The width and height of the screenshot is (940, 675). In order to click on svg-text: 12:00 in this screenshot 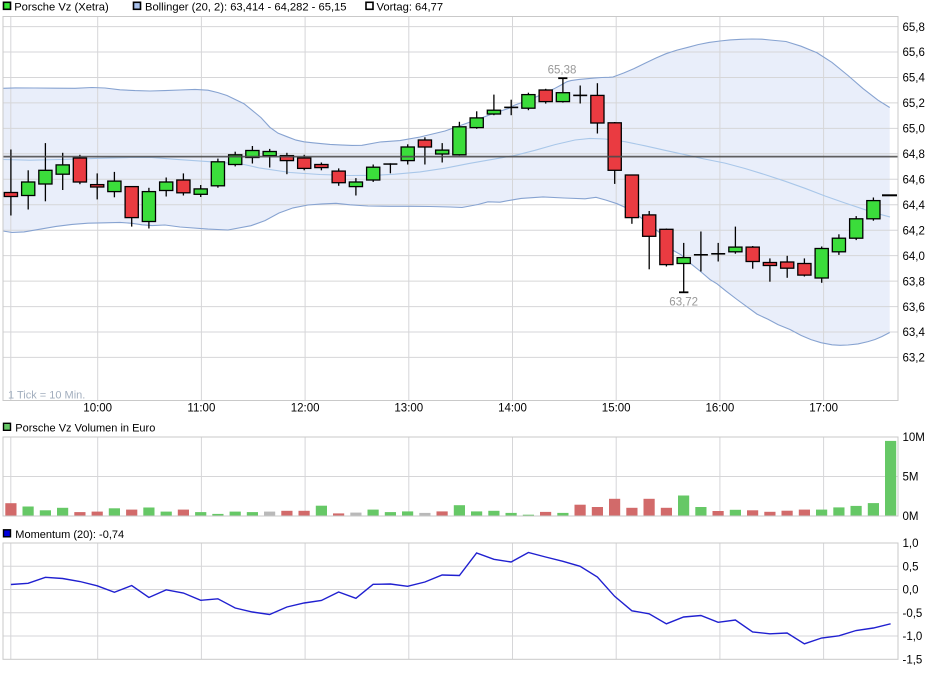, I will do `click(305, 409)`.